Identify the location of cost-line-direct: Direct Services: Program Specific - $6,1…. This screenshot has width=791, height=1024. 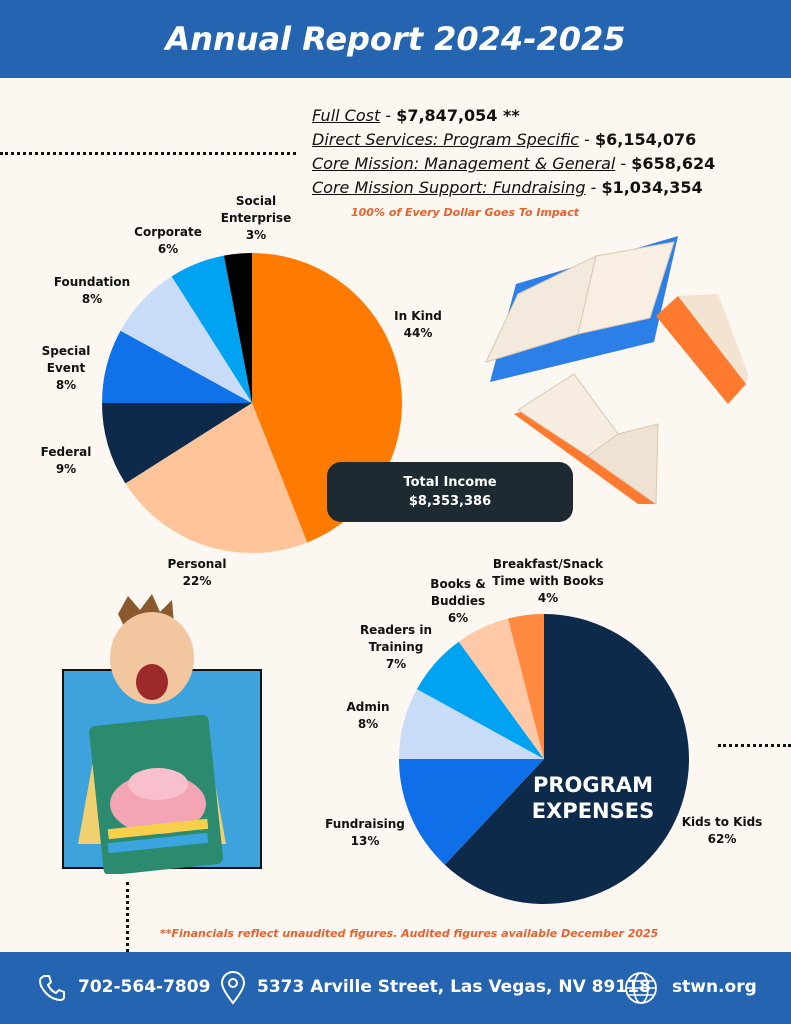
(504, 139).